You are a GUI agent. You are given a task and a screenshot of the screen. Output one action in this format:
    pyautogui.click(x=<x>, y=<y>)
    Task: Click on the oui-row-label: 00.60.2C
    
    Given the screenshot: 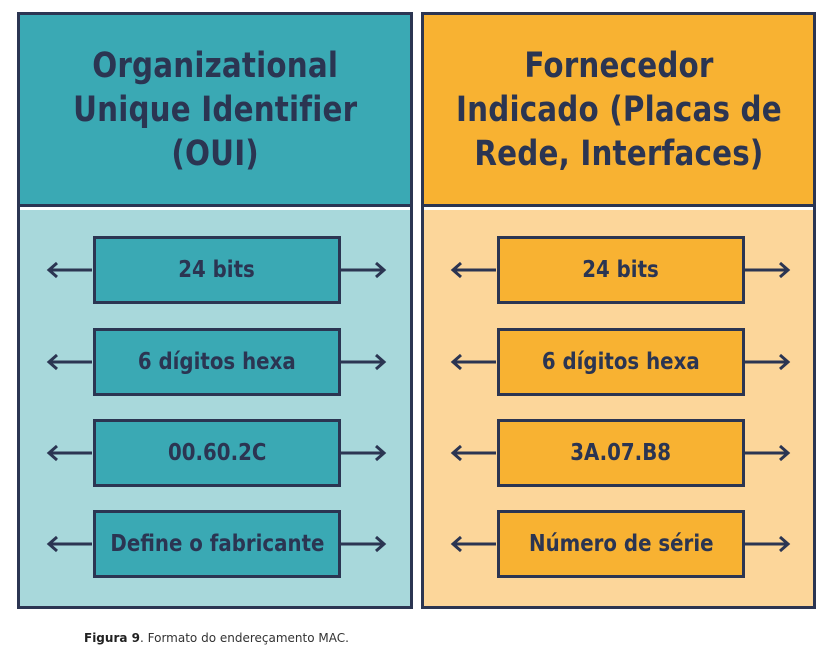 What is the action you would take?
    pyautogui.click(x=217, y=453)
    